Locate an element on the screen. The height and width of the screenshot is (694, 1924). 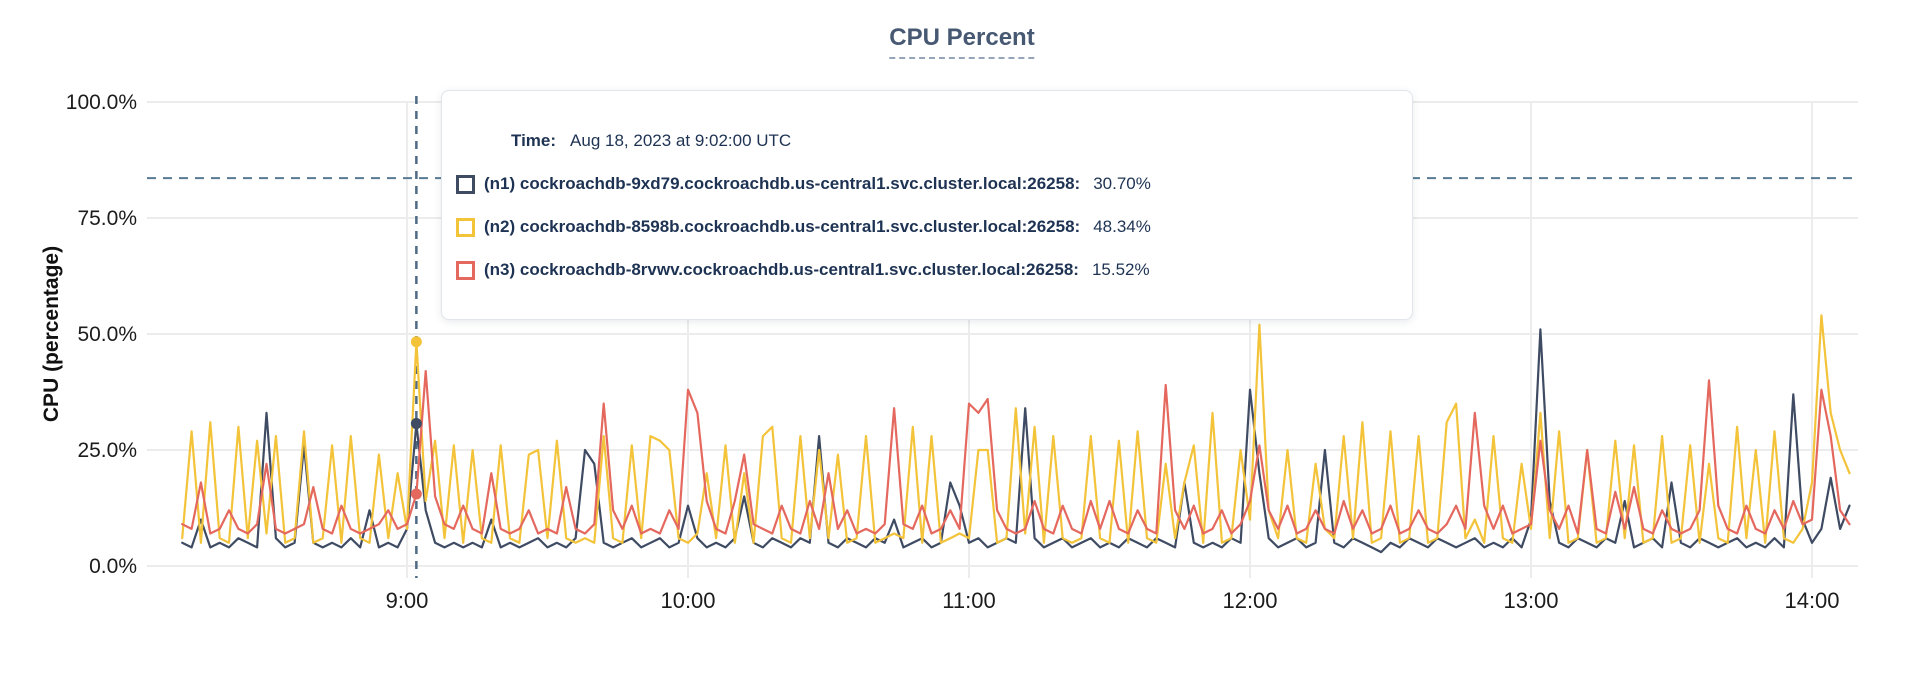
y-tick-label: 0.0% is located at coordinates (113, 566).